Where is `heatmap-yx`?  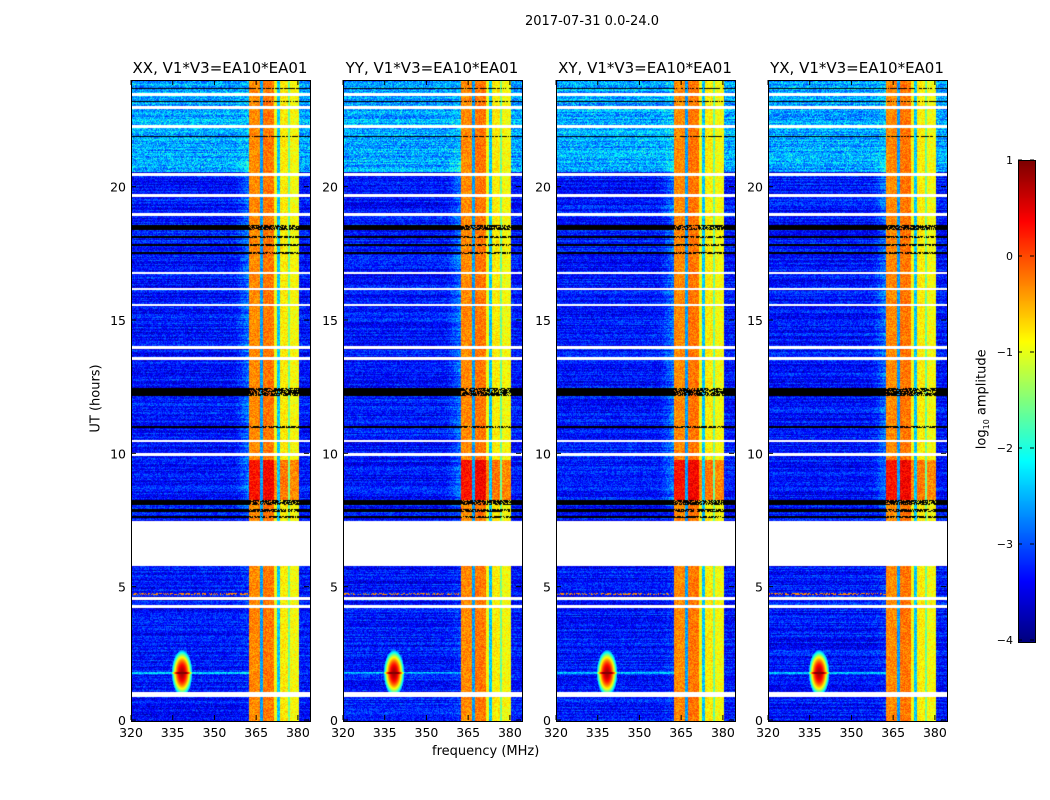 heatmap-yx is located at coordinates (858, 401).